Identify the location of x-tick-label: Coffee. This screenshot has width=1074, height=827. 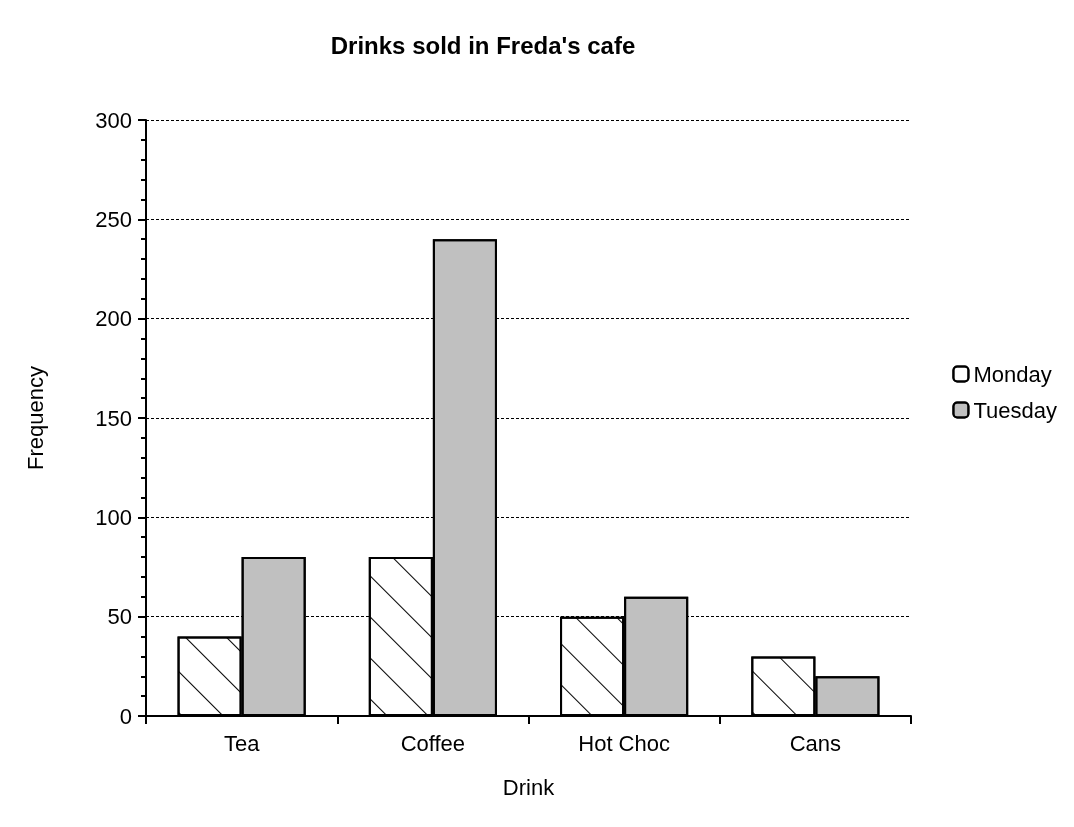
(433, 743).